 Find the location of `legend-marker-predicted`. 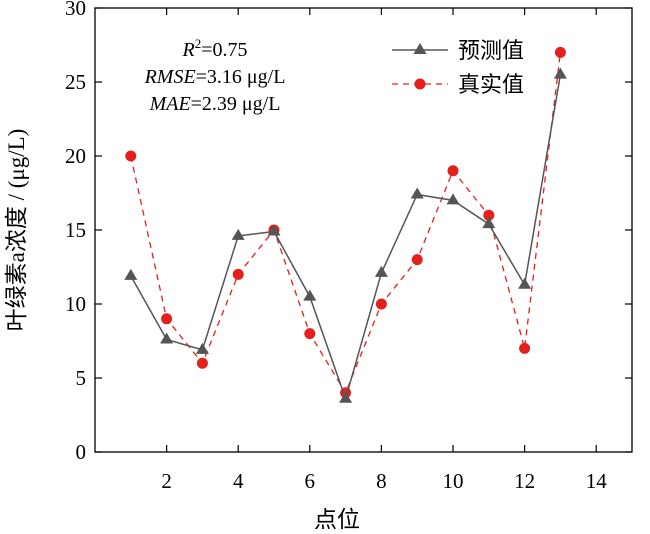

legend-marker-predicted is located at coordinates (420, 48).